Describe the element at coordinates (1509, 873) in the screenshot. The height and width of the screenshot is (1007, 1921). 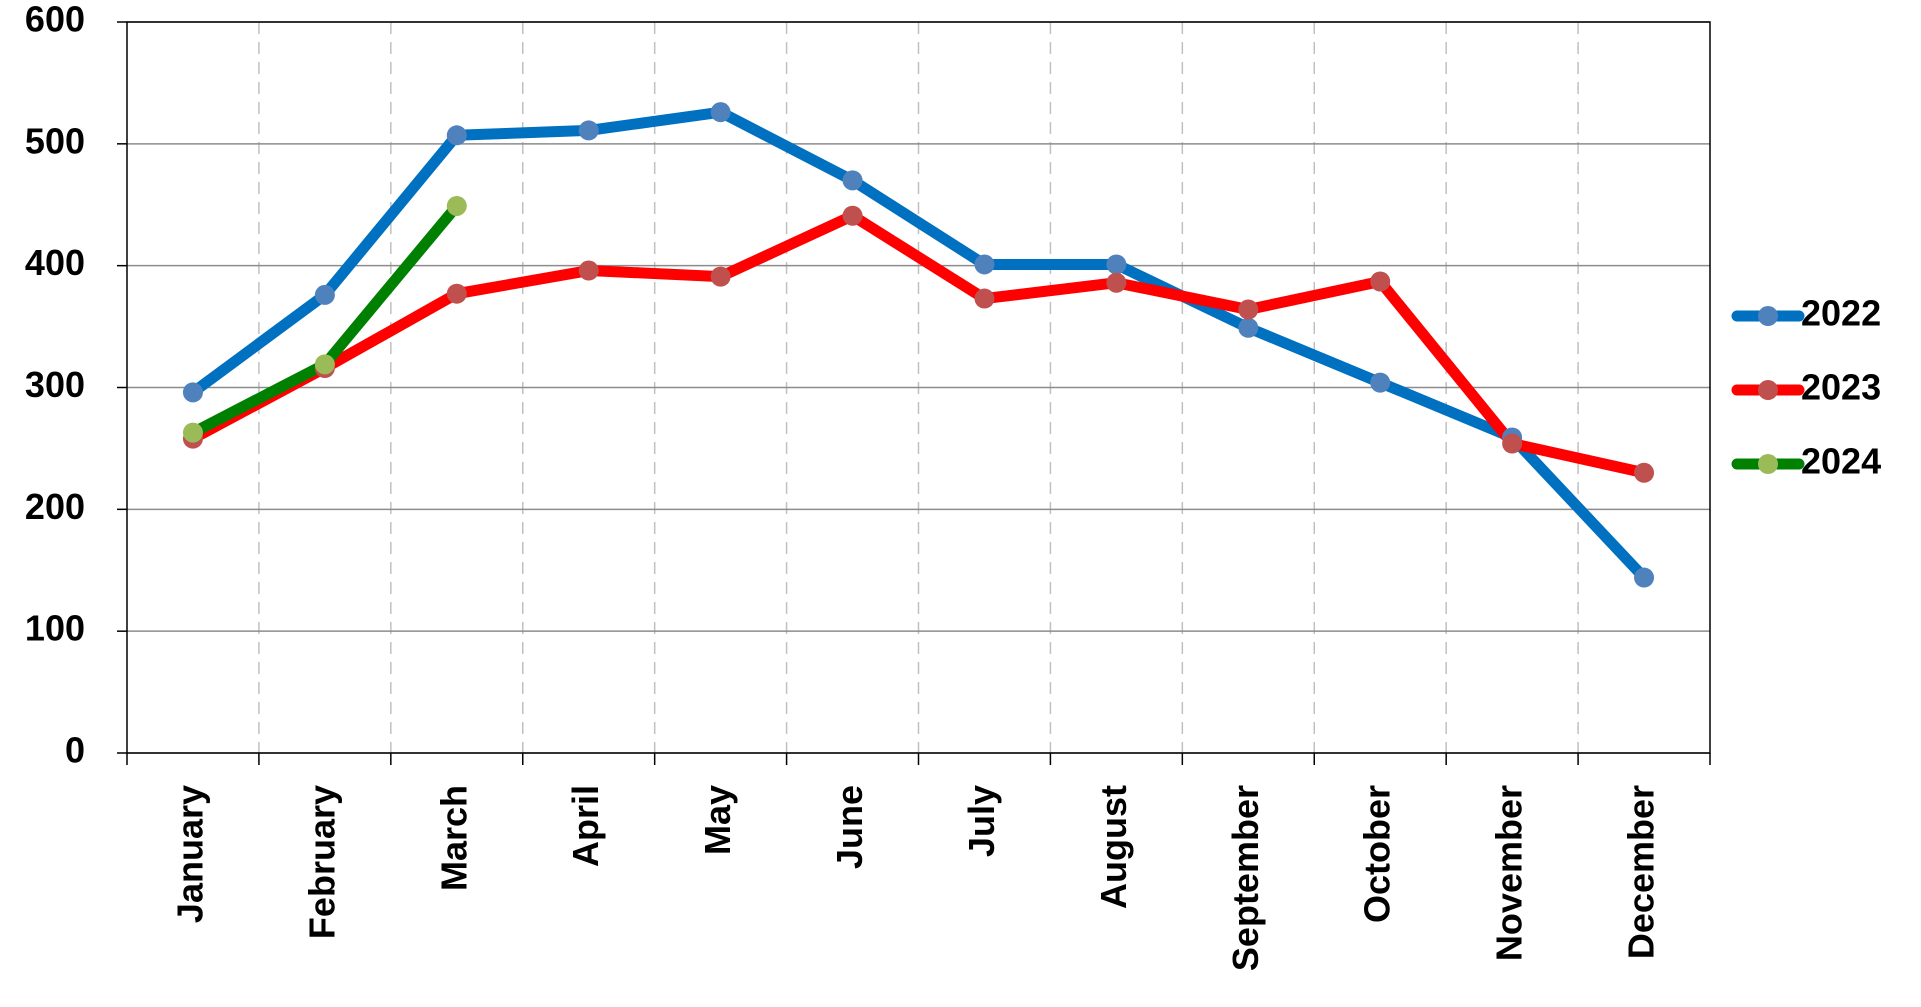
I see `x-tick-label: November` at that location.